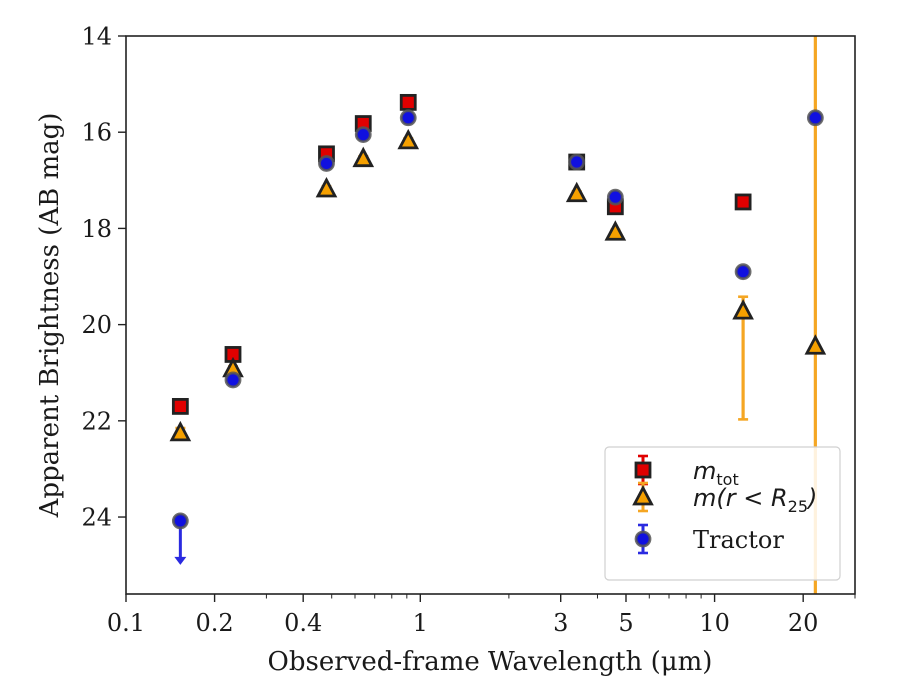 The height and width of the screenshot is (700, 900). Describe the element at coordinates (490, 662) in the screenshot. I see `x-axis-label: Observed-frame Wavelength (μm)` at that location.